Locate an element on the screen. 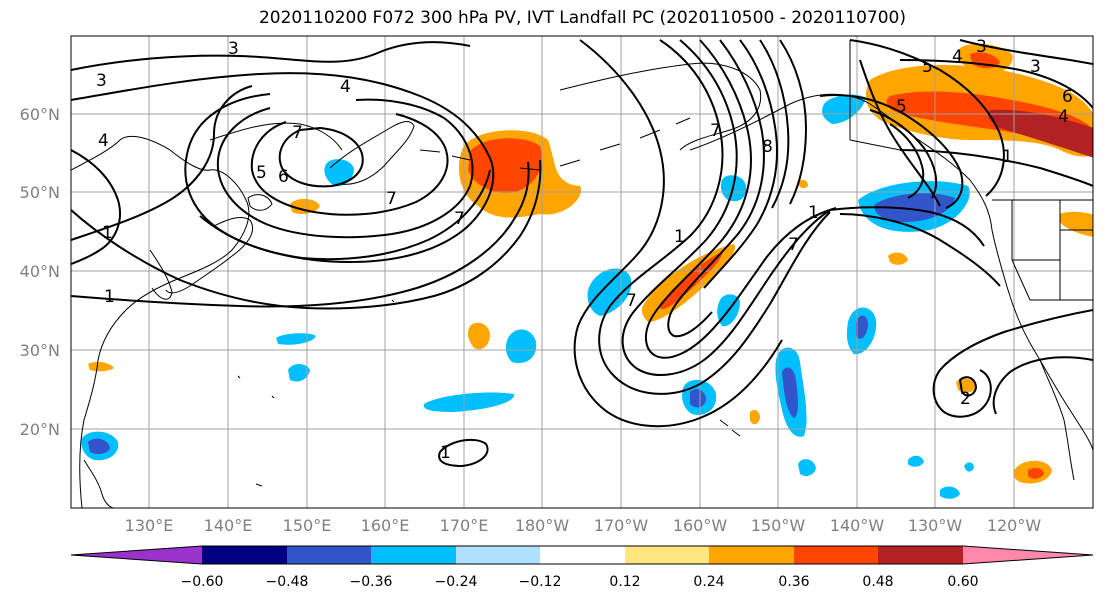 The image size is (1105, 601). colorbar-tick-label: −0.24 is located at coordinates (456, 582).